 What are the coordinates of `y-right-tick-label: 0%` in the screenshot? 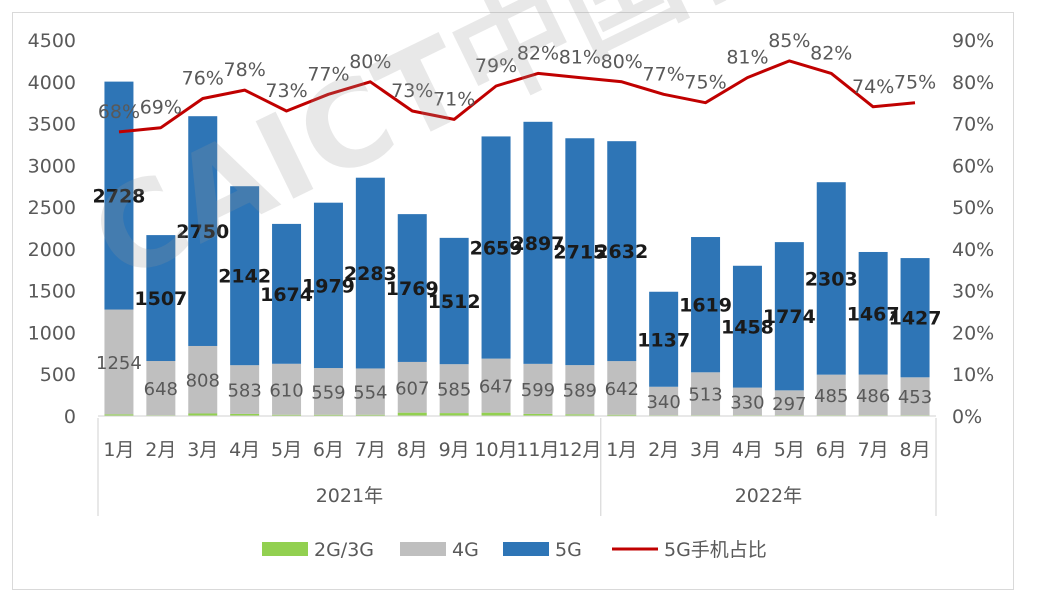 It's located at (967, 417).